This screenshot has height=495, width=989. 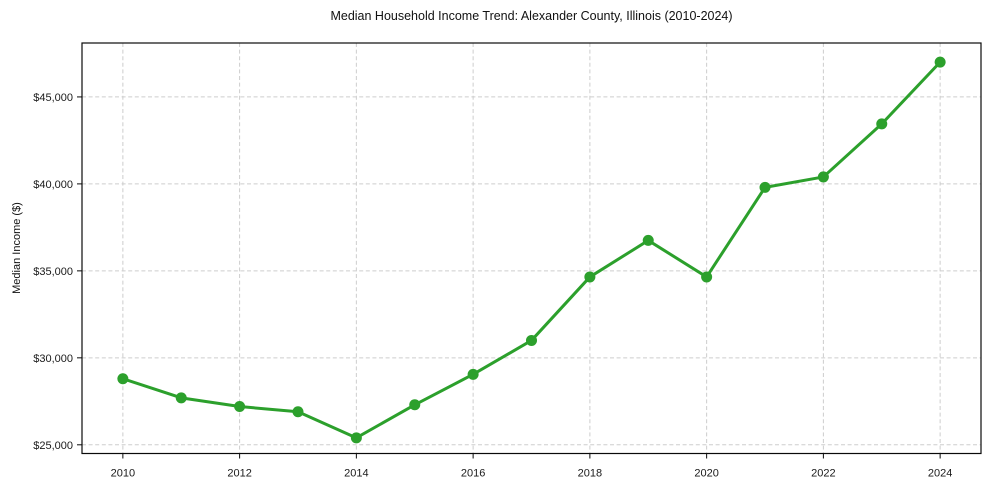 I want to click on y-axis-label: Median Income ($), so click(x=17, y=248).